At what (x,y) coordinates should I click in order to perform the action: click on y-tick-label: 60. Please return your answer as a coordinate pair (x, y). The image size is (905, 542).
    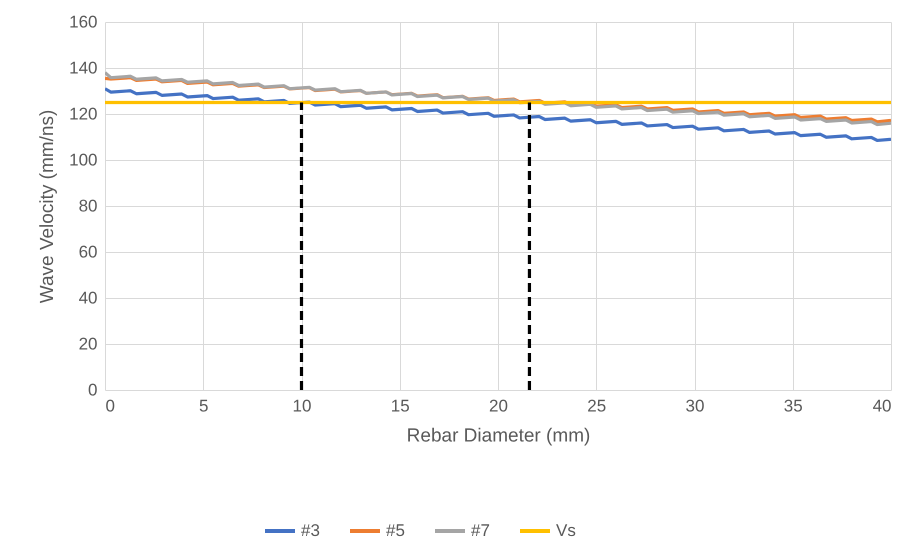
    Looking at the image, I should click on (88, 252).